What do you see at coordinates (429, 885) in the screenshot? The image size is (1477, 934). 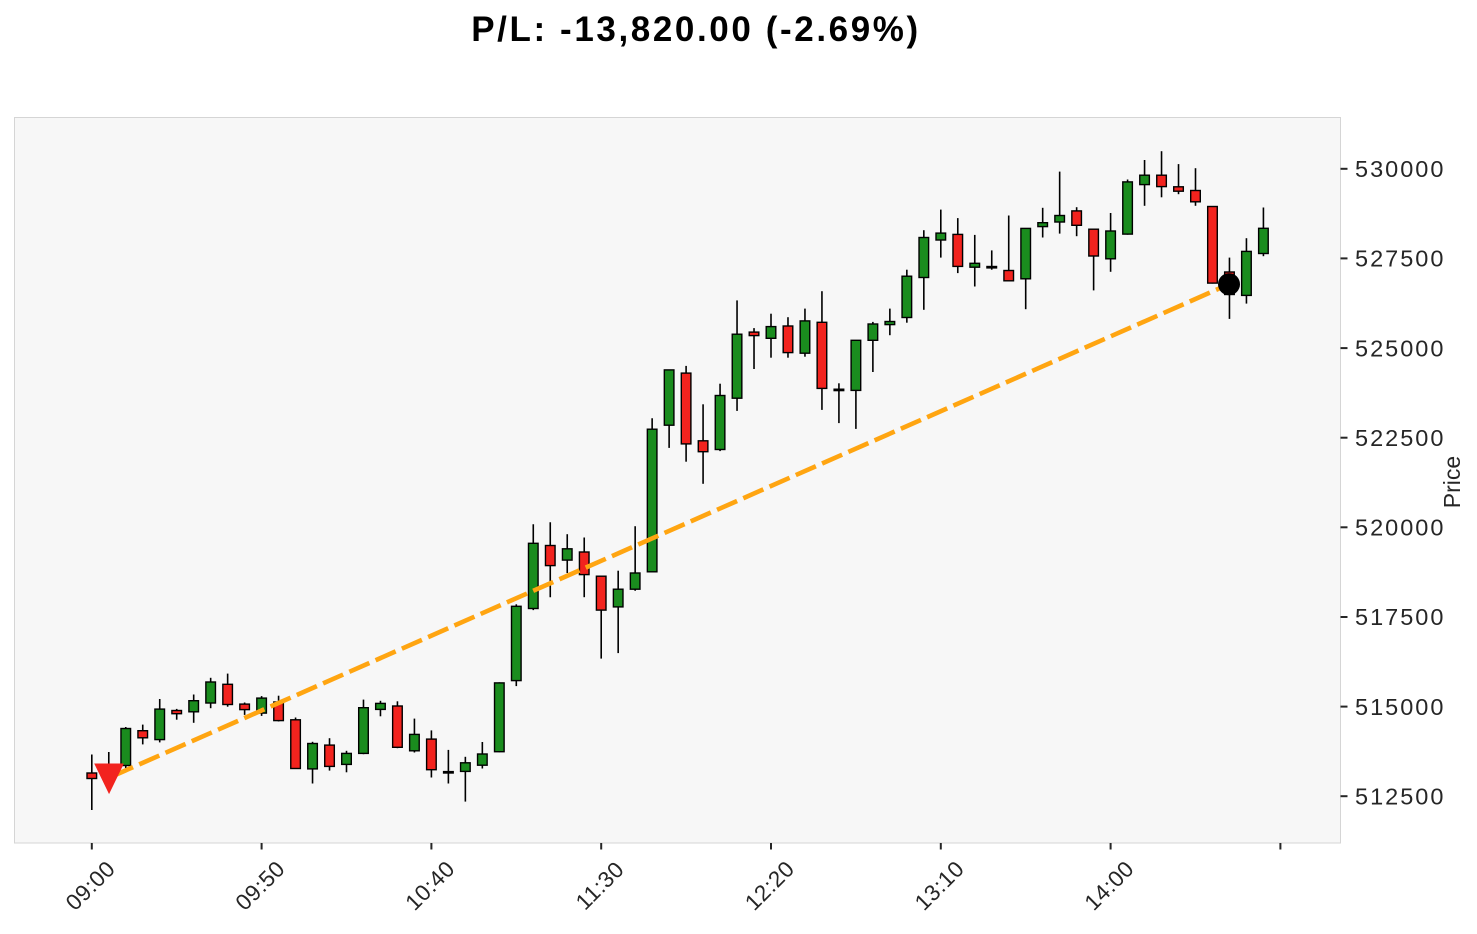 I see `svg-text: 10:40` at bounding box center [429, 885].